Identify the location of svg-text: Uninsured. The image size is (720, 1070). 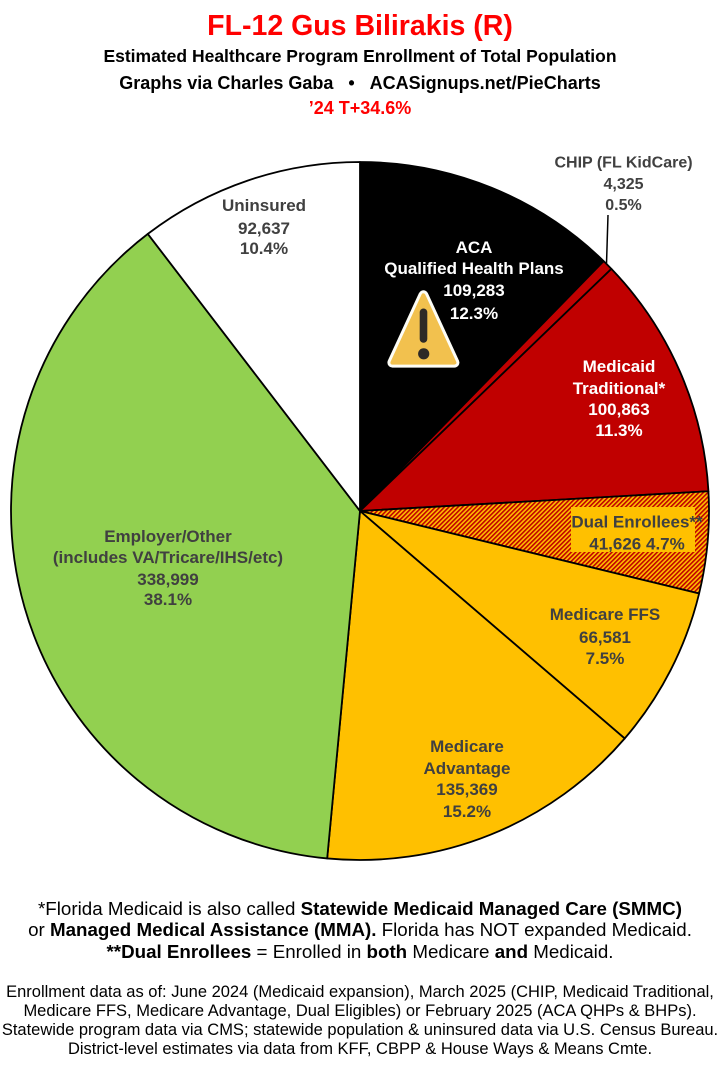
(264, 205).